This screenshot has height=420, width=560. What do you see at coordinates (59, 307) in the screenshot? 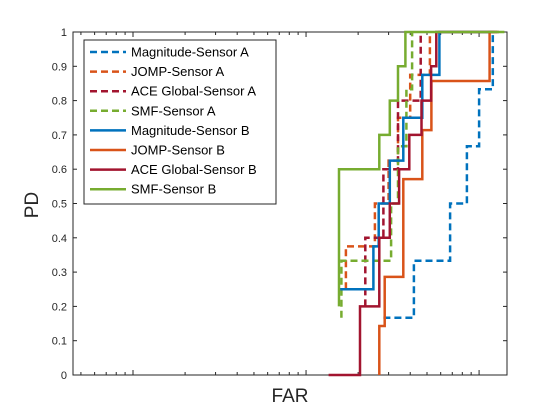
I see `y-tick-label: 0.2` at bounding box center [59, 307].